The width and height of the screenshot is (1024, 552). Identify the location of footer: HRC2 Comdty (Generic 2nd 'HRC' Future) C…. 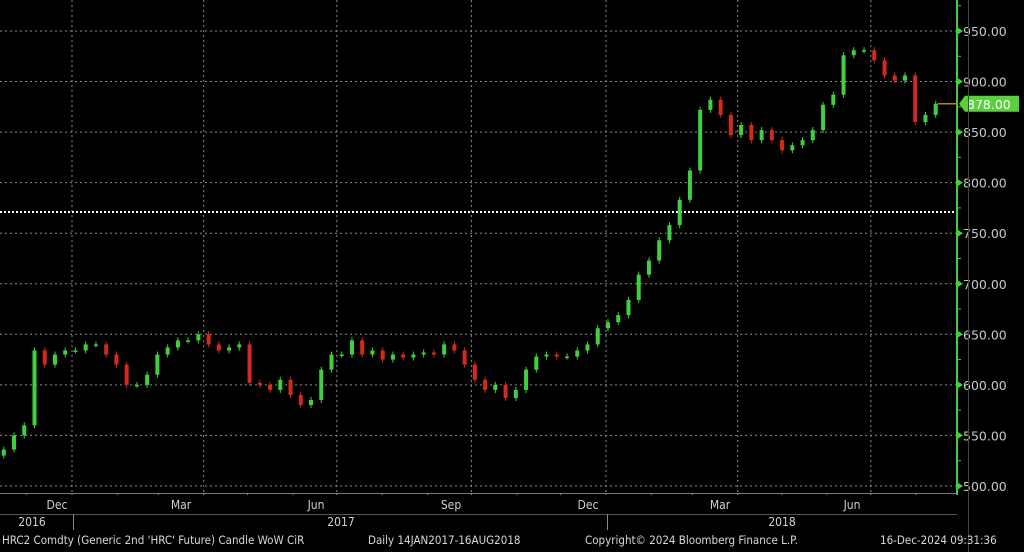
(512, 541).